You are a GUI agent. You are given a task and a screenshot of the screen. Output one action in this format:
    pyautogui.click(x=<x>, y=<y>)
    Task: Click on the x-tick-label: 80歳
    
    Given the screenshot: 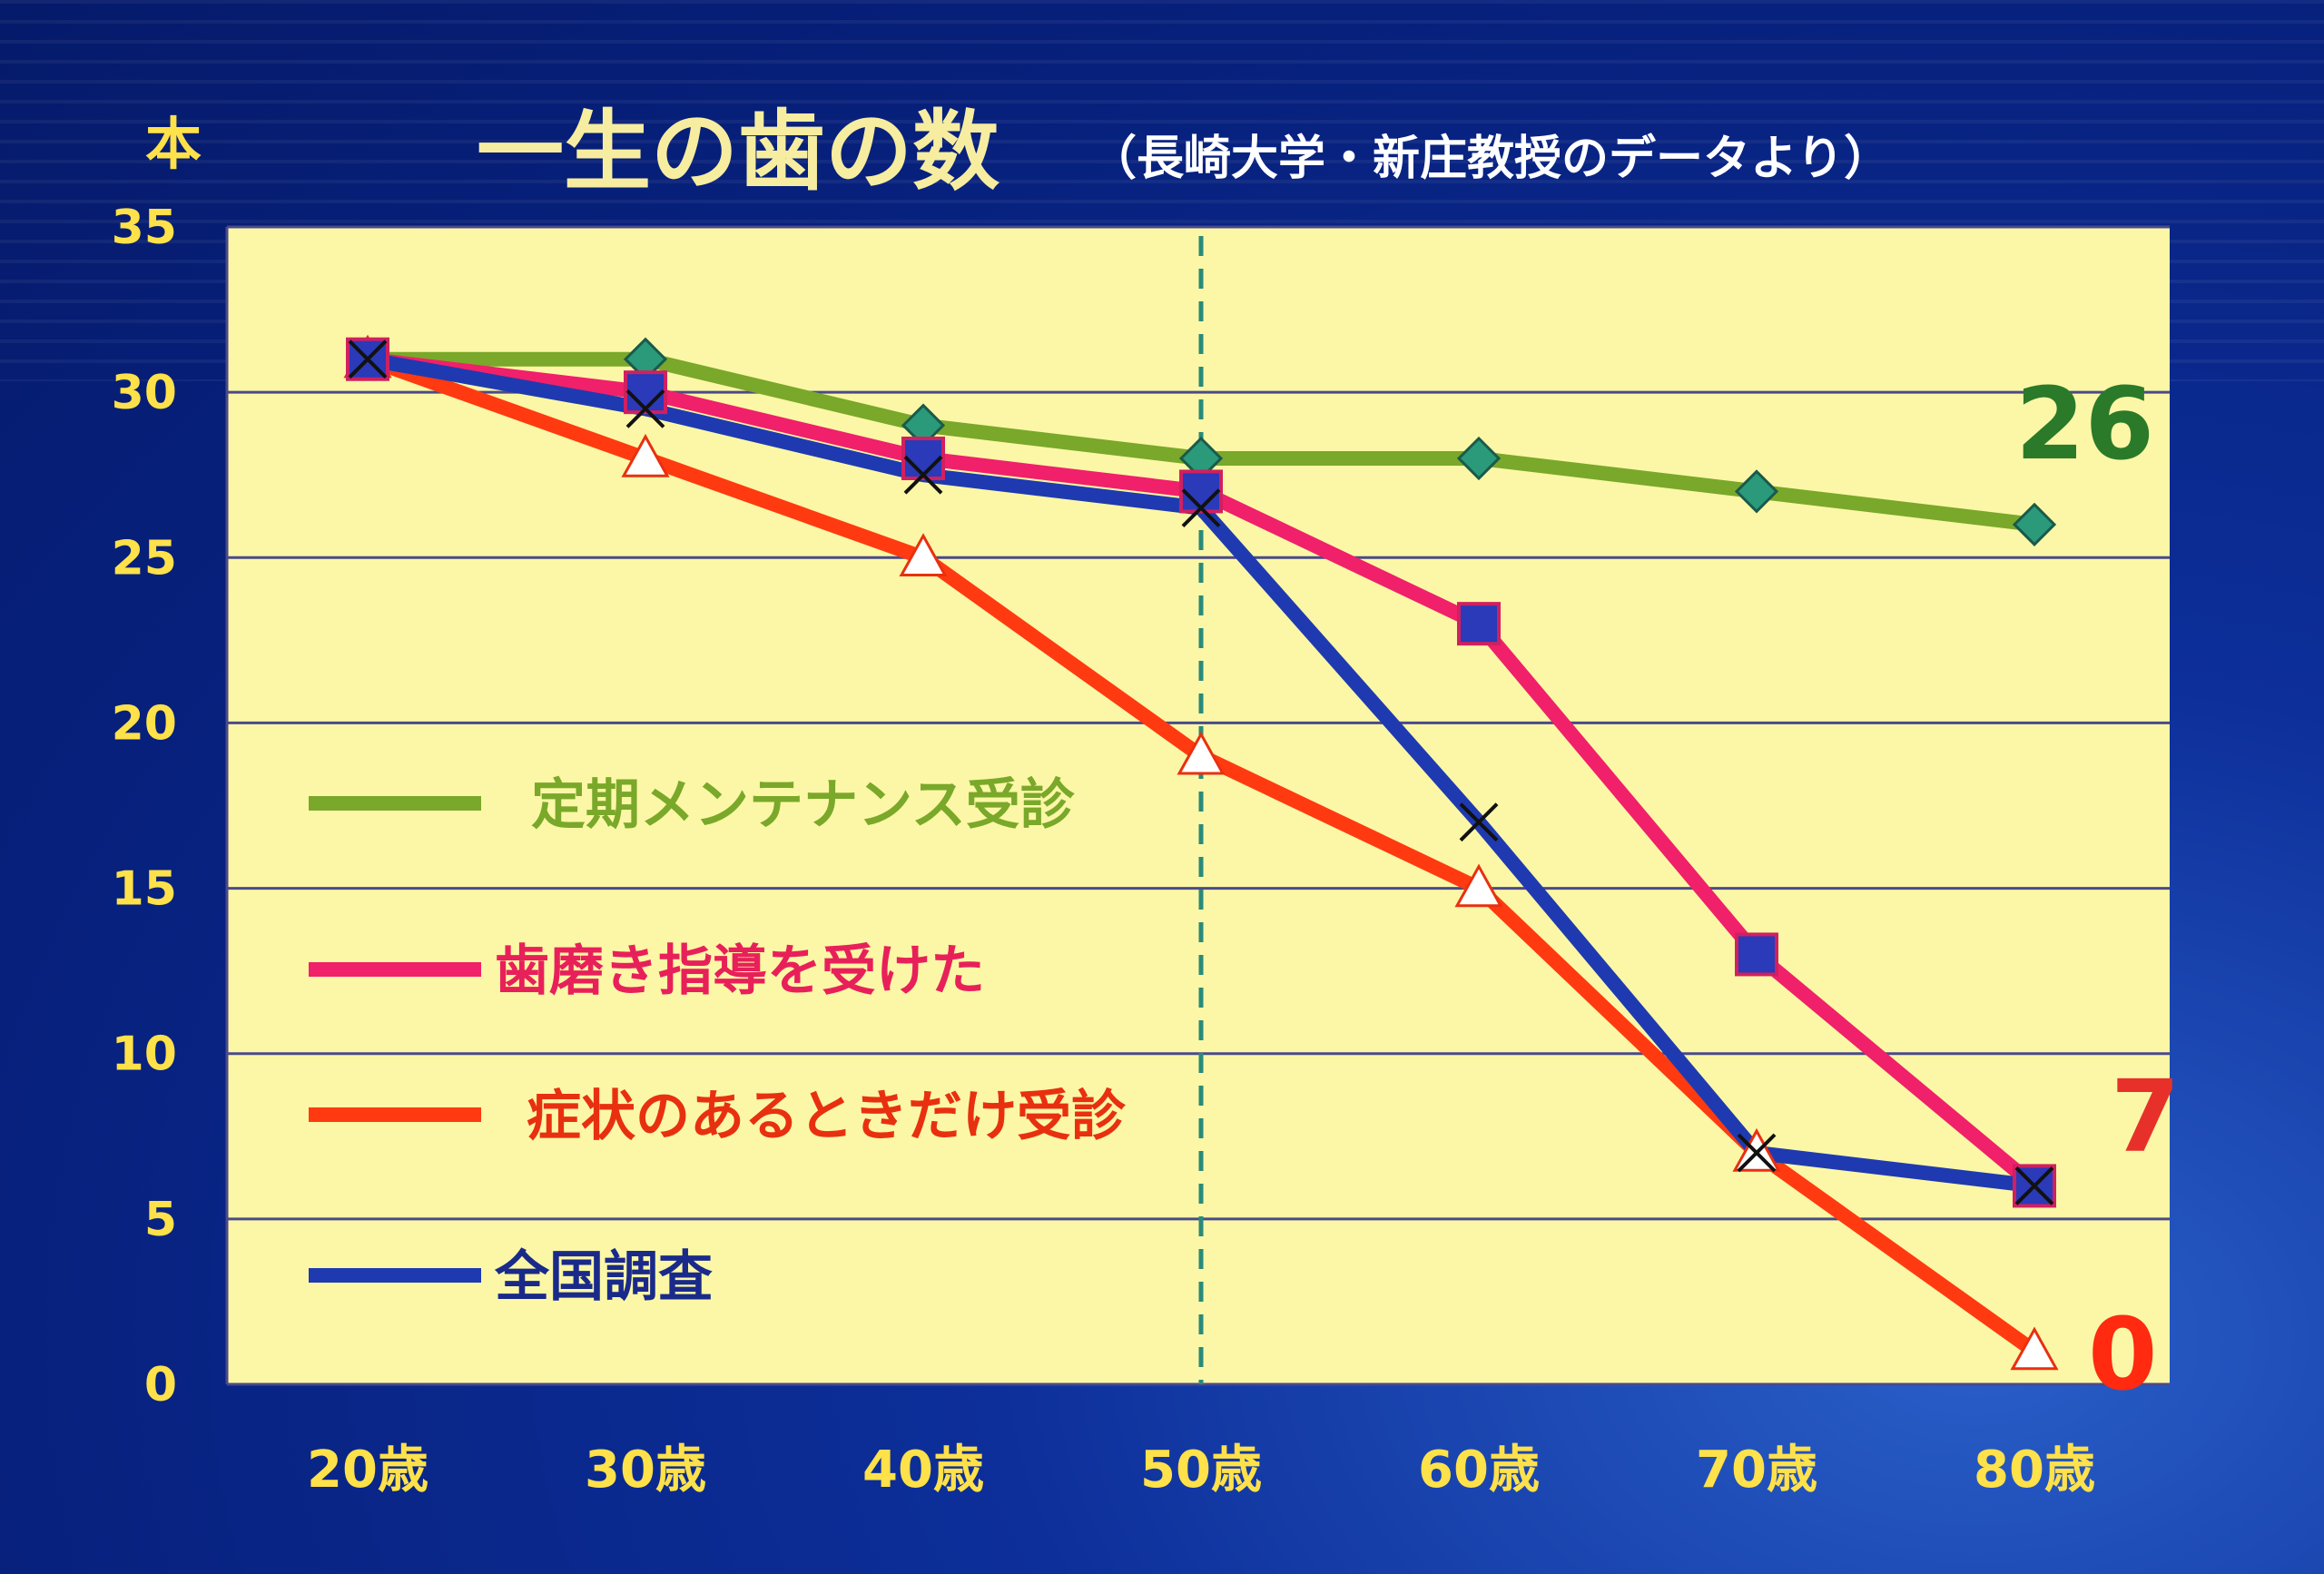 What is the action you would take?
    pyautogui.click(x=2034, y=1470)
    